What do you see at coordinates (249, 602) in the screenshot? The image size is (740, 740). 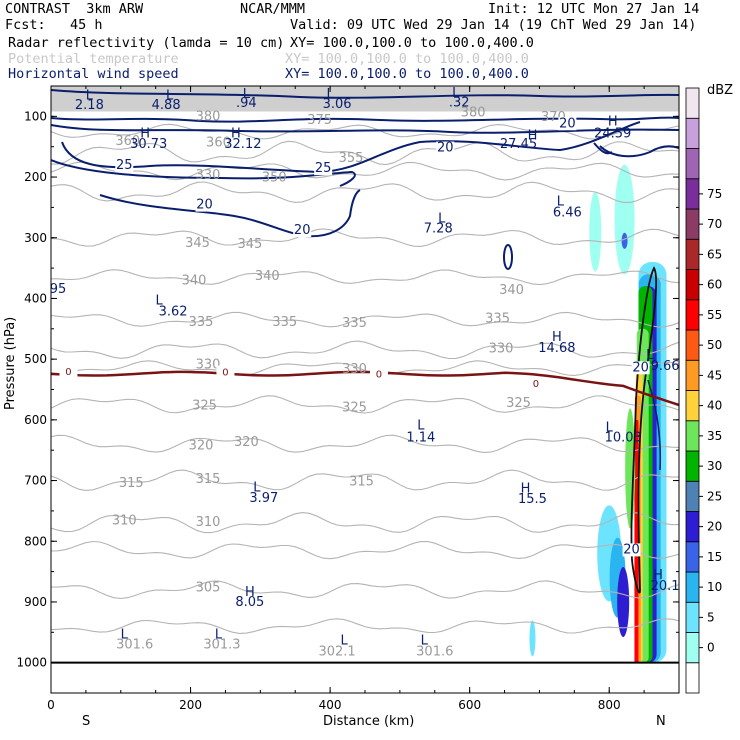 I see `wind-value: 8.05` at bounding box center [249, 602].